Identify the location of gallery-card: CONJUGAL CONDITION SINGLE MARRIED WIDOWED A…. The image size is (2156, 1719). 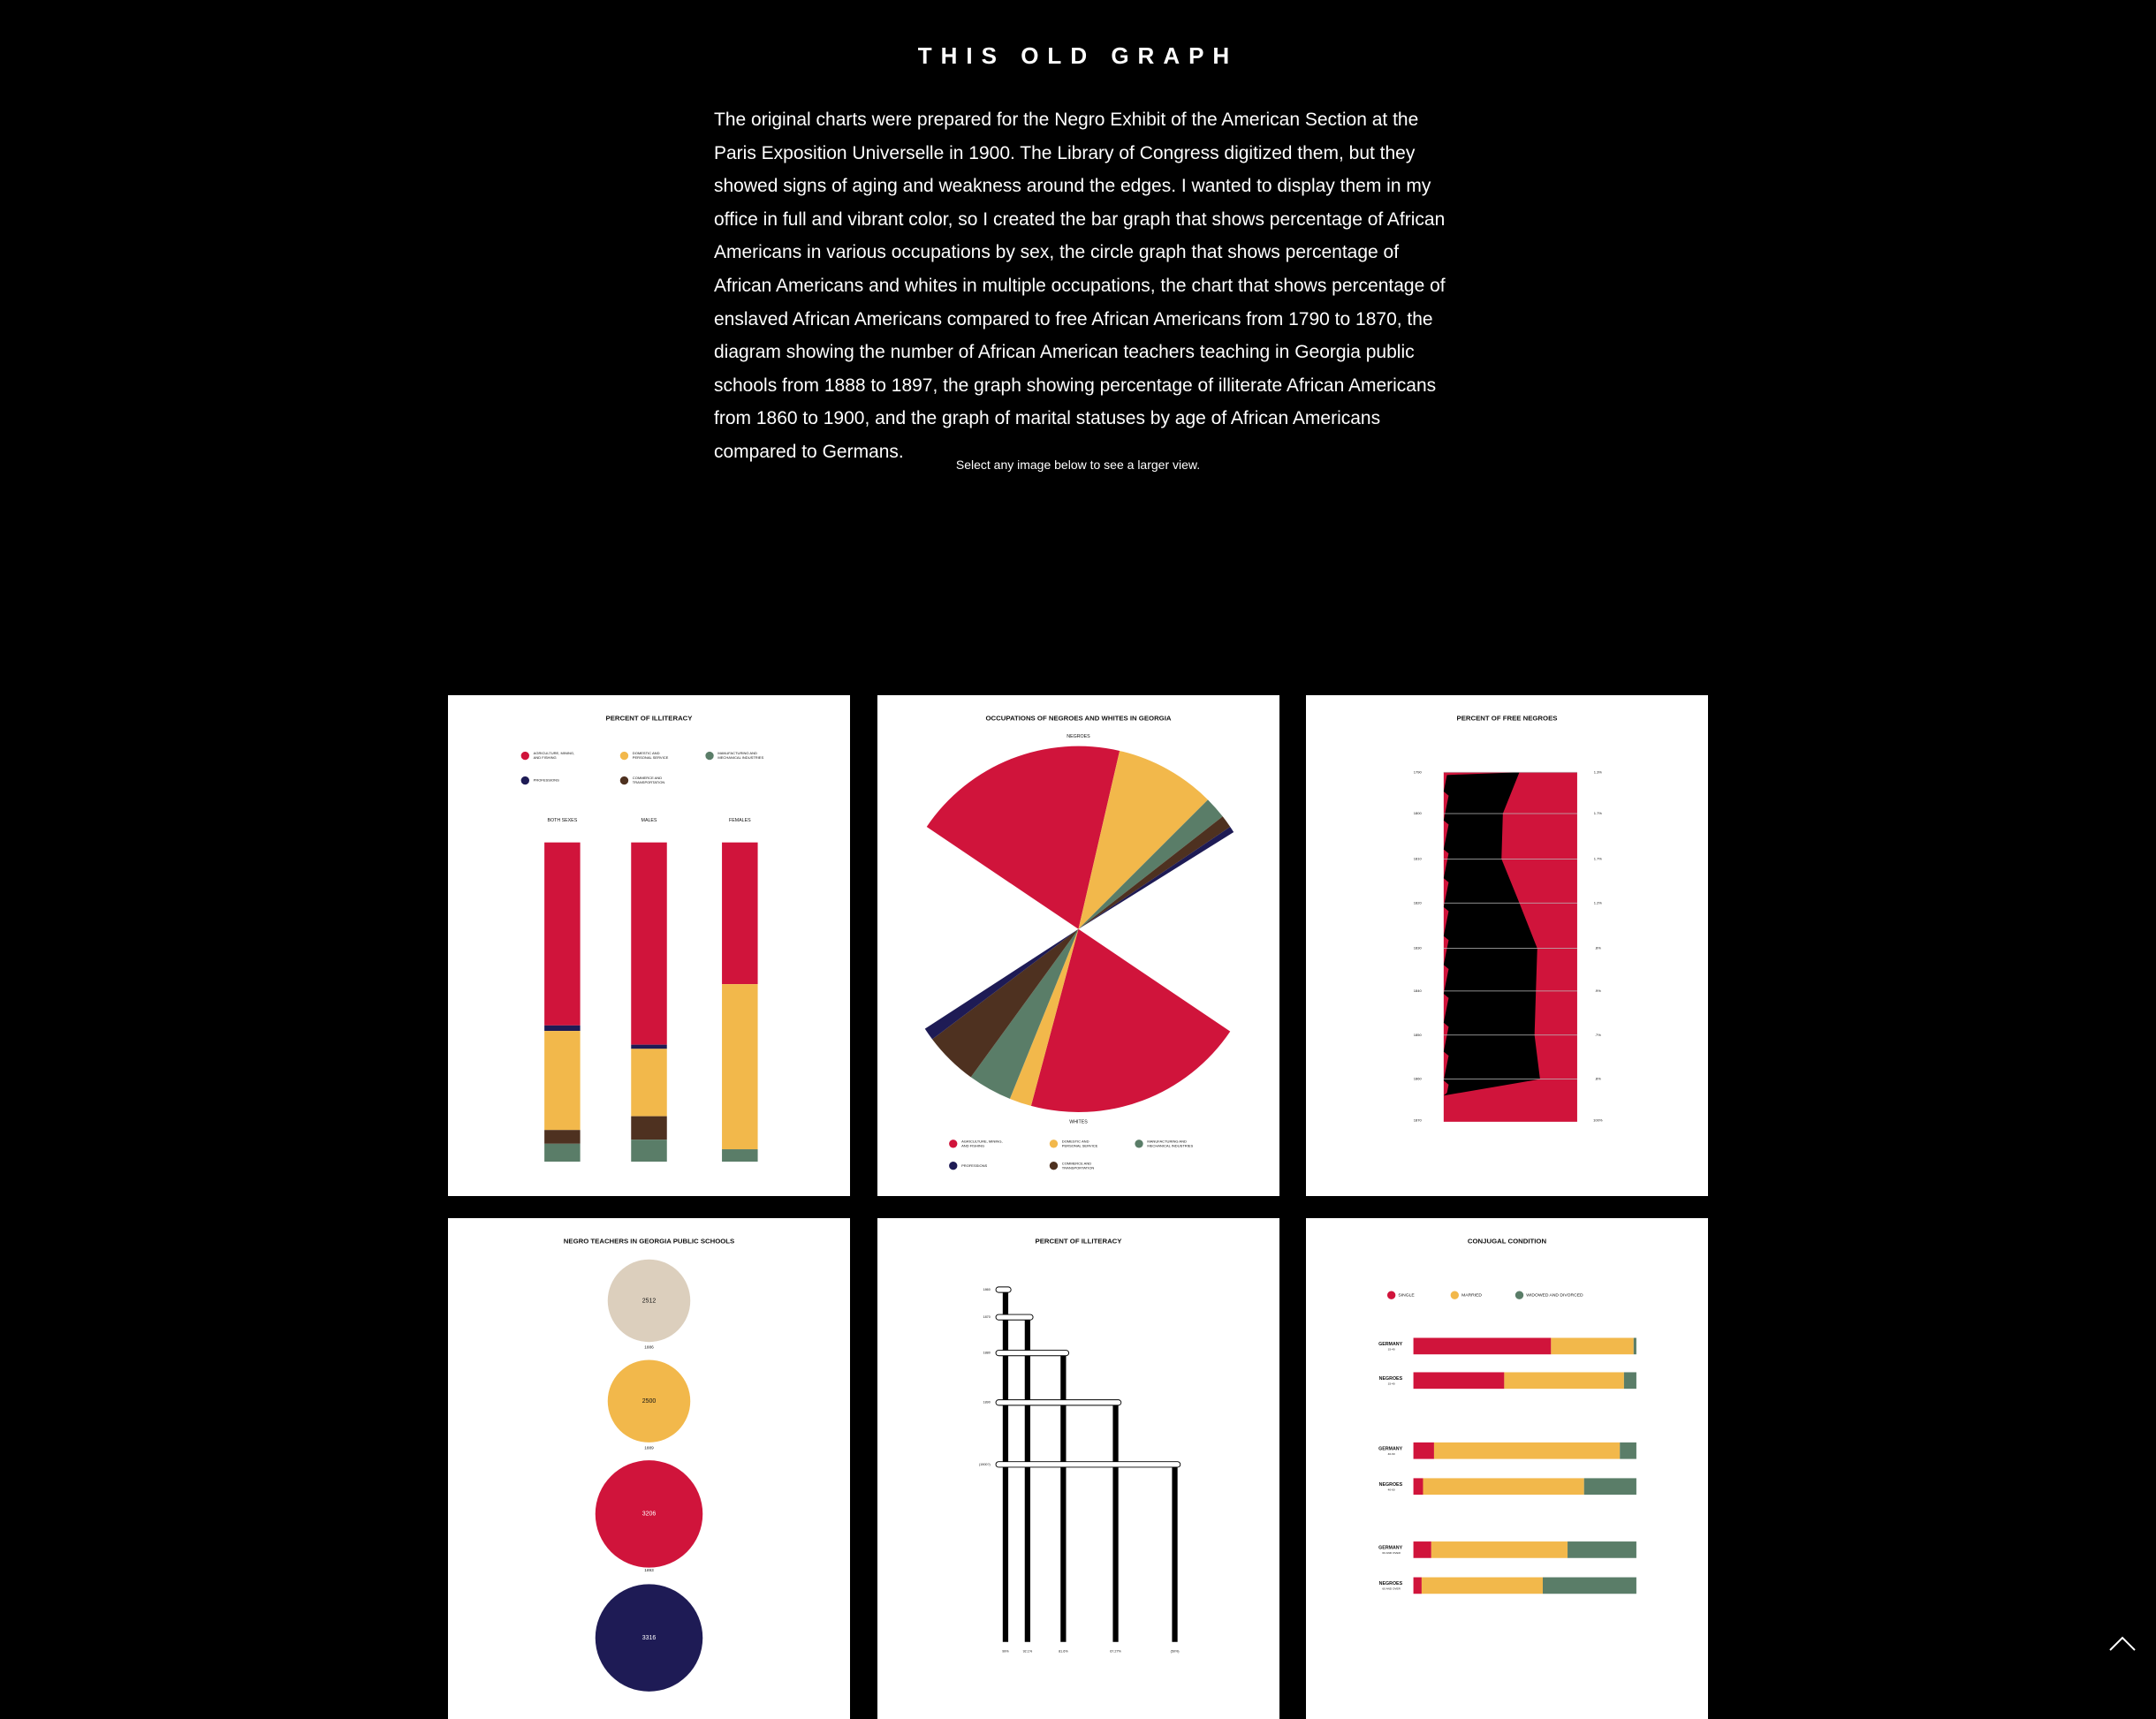
(1507, 1468).